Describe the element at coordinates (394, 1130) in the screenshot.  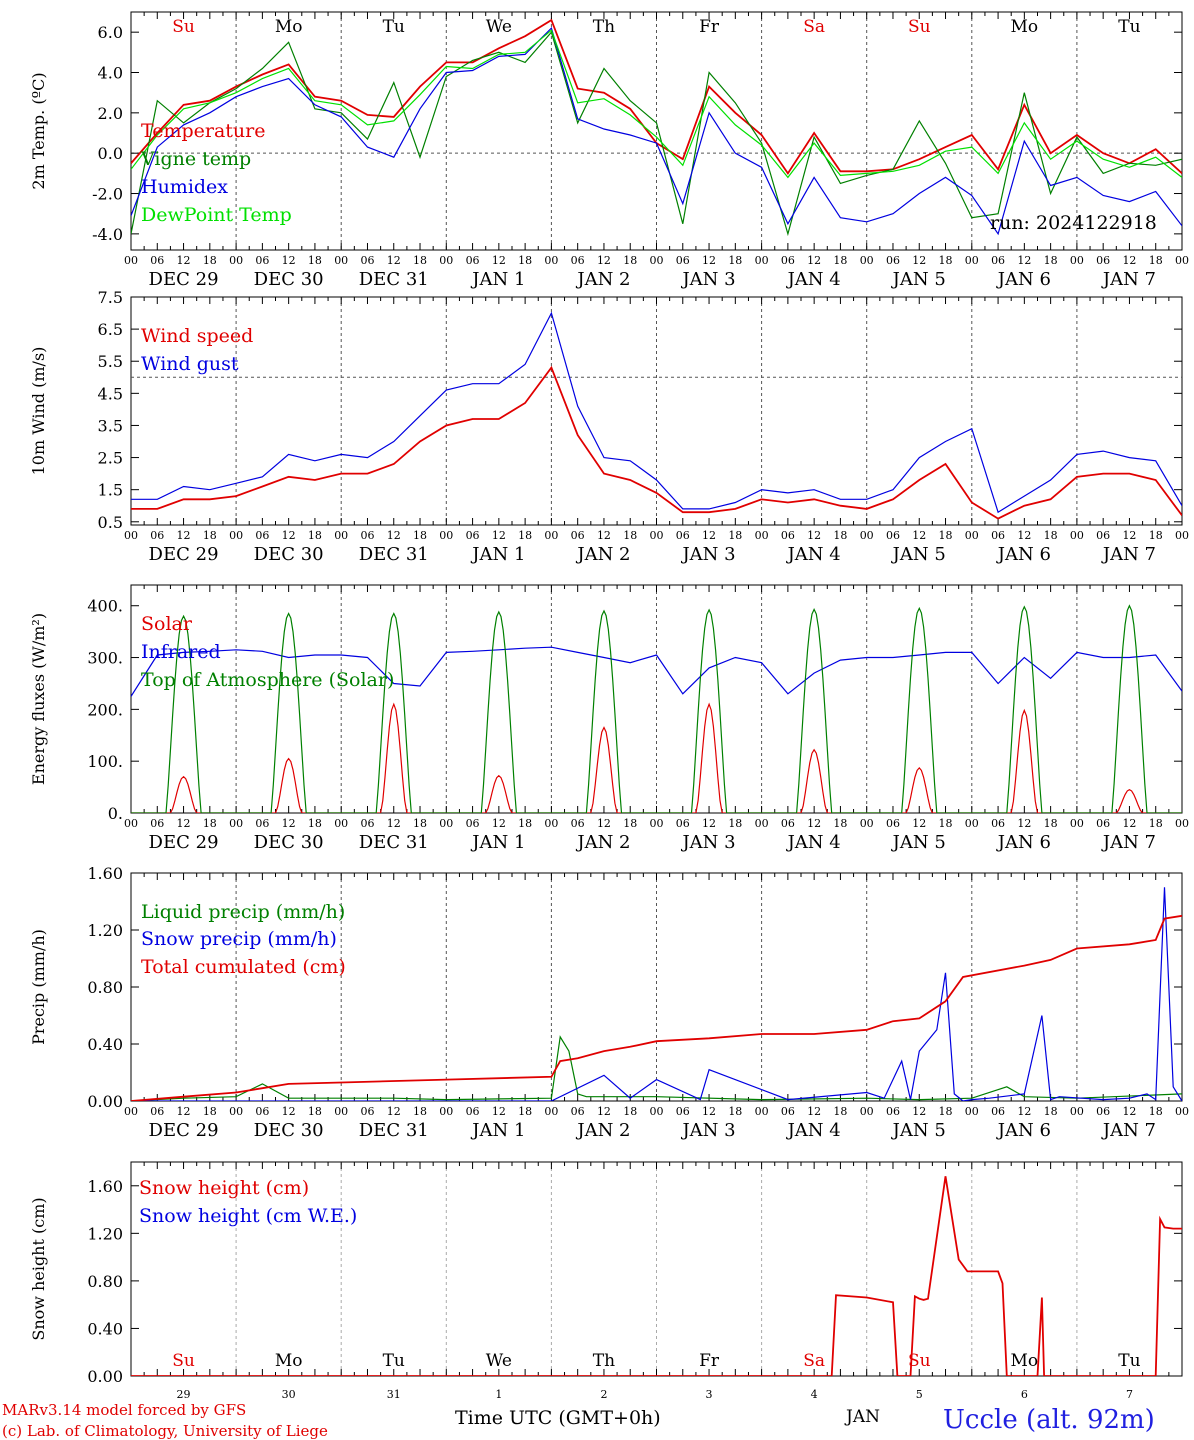
I see `date-label: DEC 31` at that location.